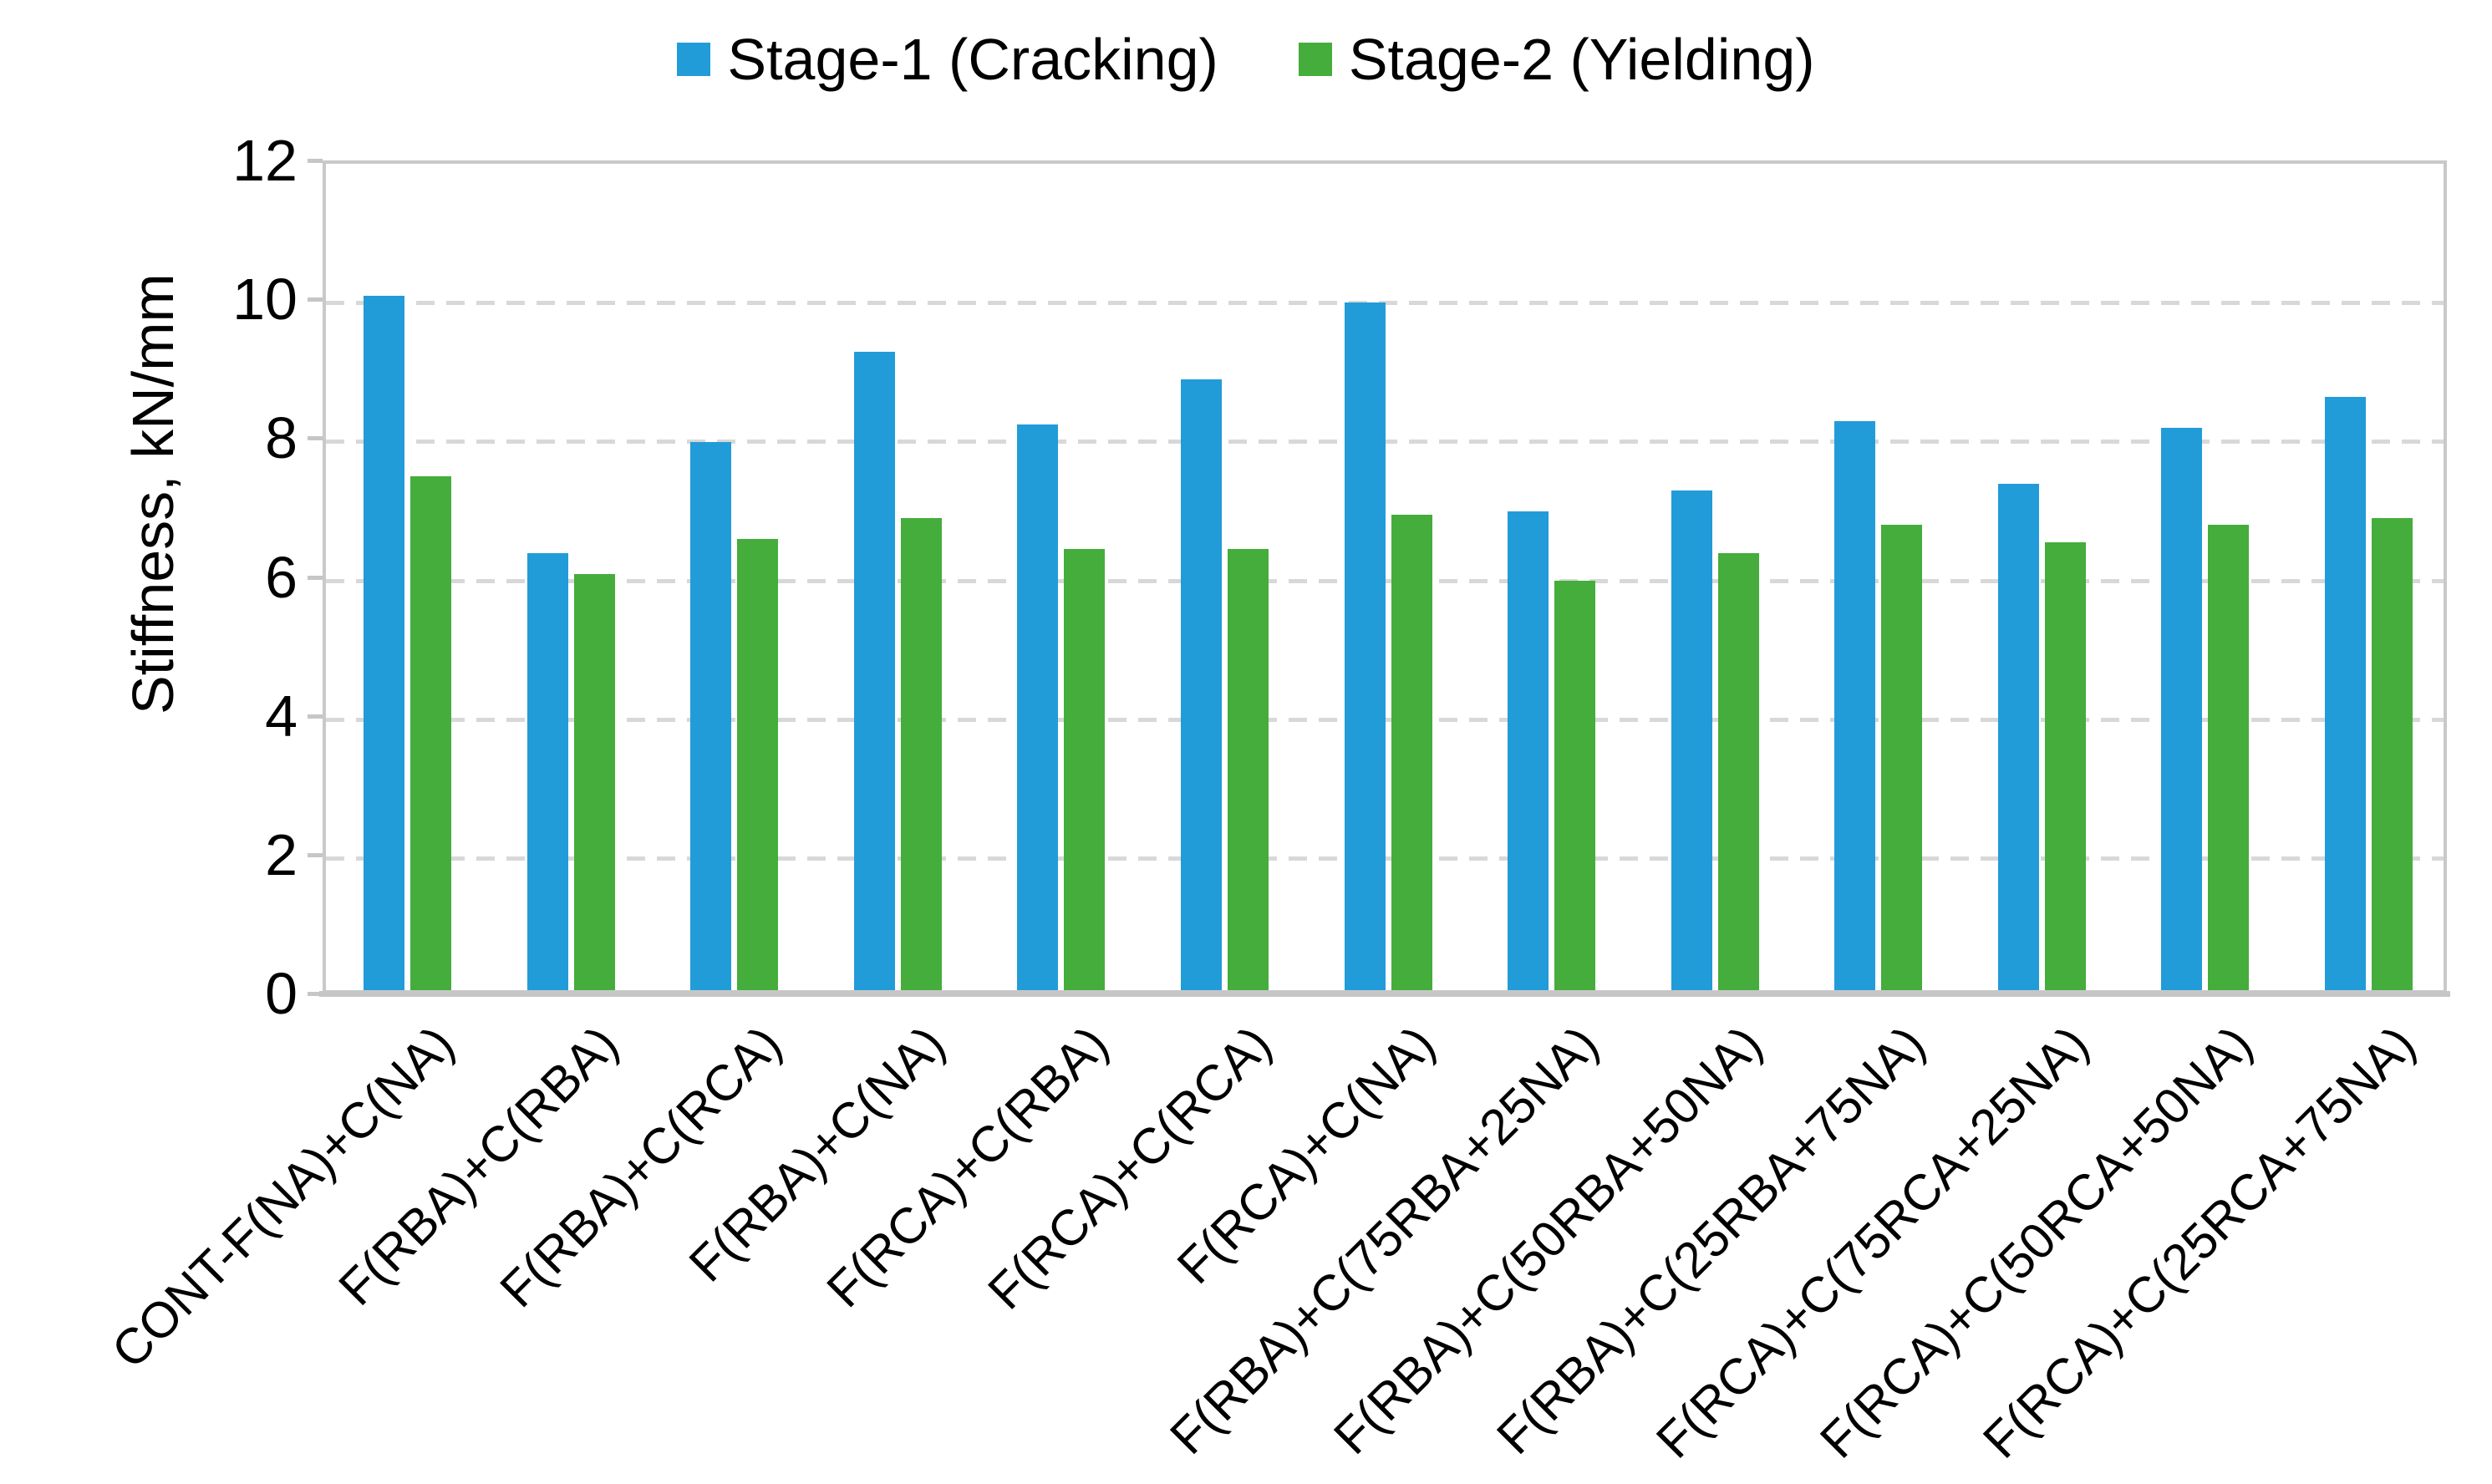 Image resolution: width=2492 pixels, height=1484 pixels. Describe the element at coordinates (2065, 766) in the screenshot. I see `bar-series2-cat11` at that location.